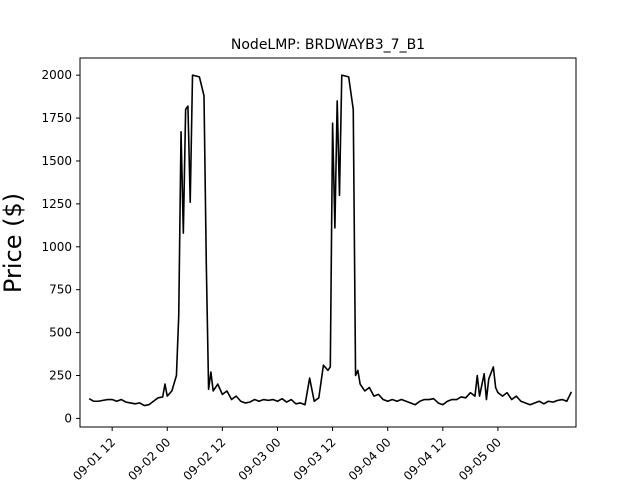 The height and width of the screenshot is (480, 640). I want to click on y-axis-label: Price ($), so click(13, 243).